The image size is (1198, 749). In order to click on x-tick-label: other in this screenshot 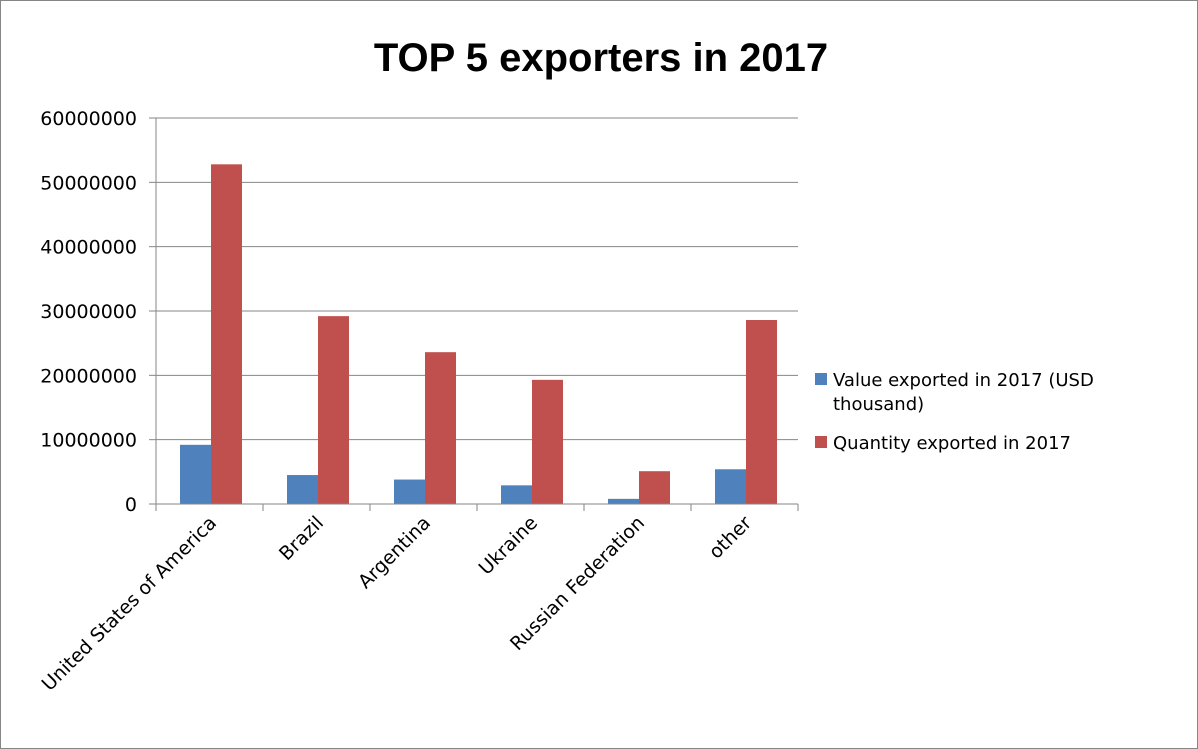, I will do `click(730, 537)`.